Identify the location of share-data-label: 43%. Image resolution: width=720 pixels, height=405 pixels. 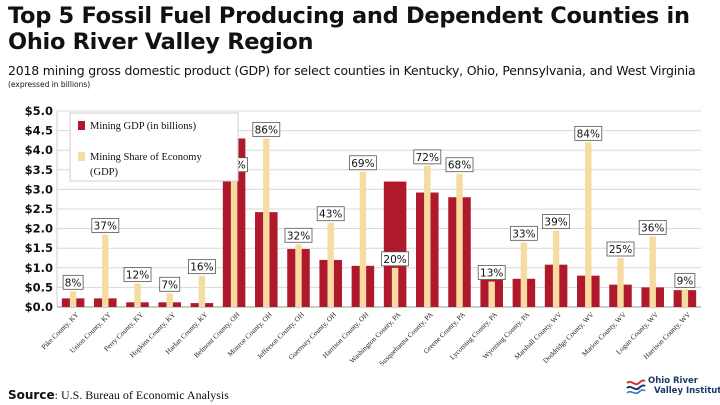
(330, 215).